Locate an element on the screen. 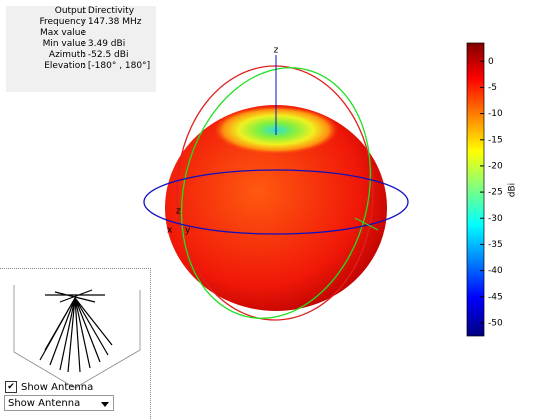  info-row: Elevation[-180° , 180°] is located at coordinates (81, 66).